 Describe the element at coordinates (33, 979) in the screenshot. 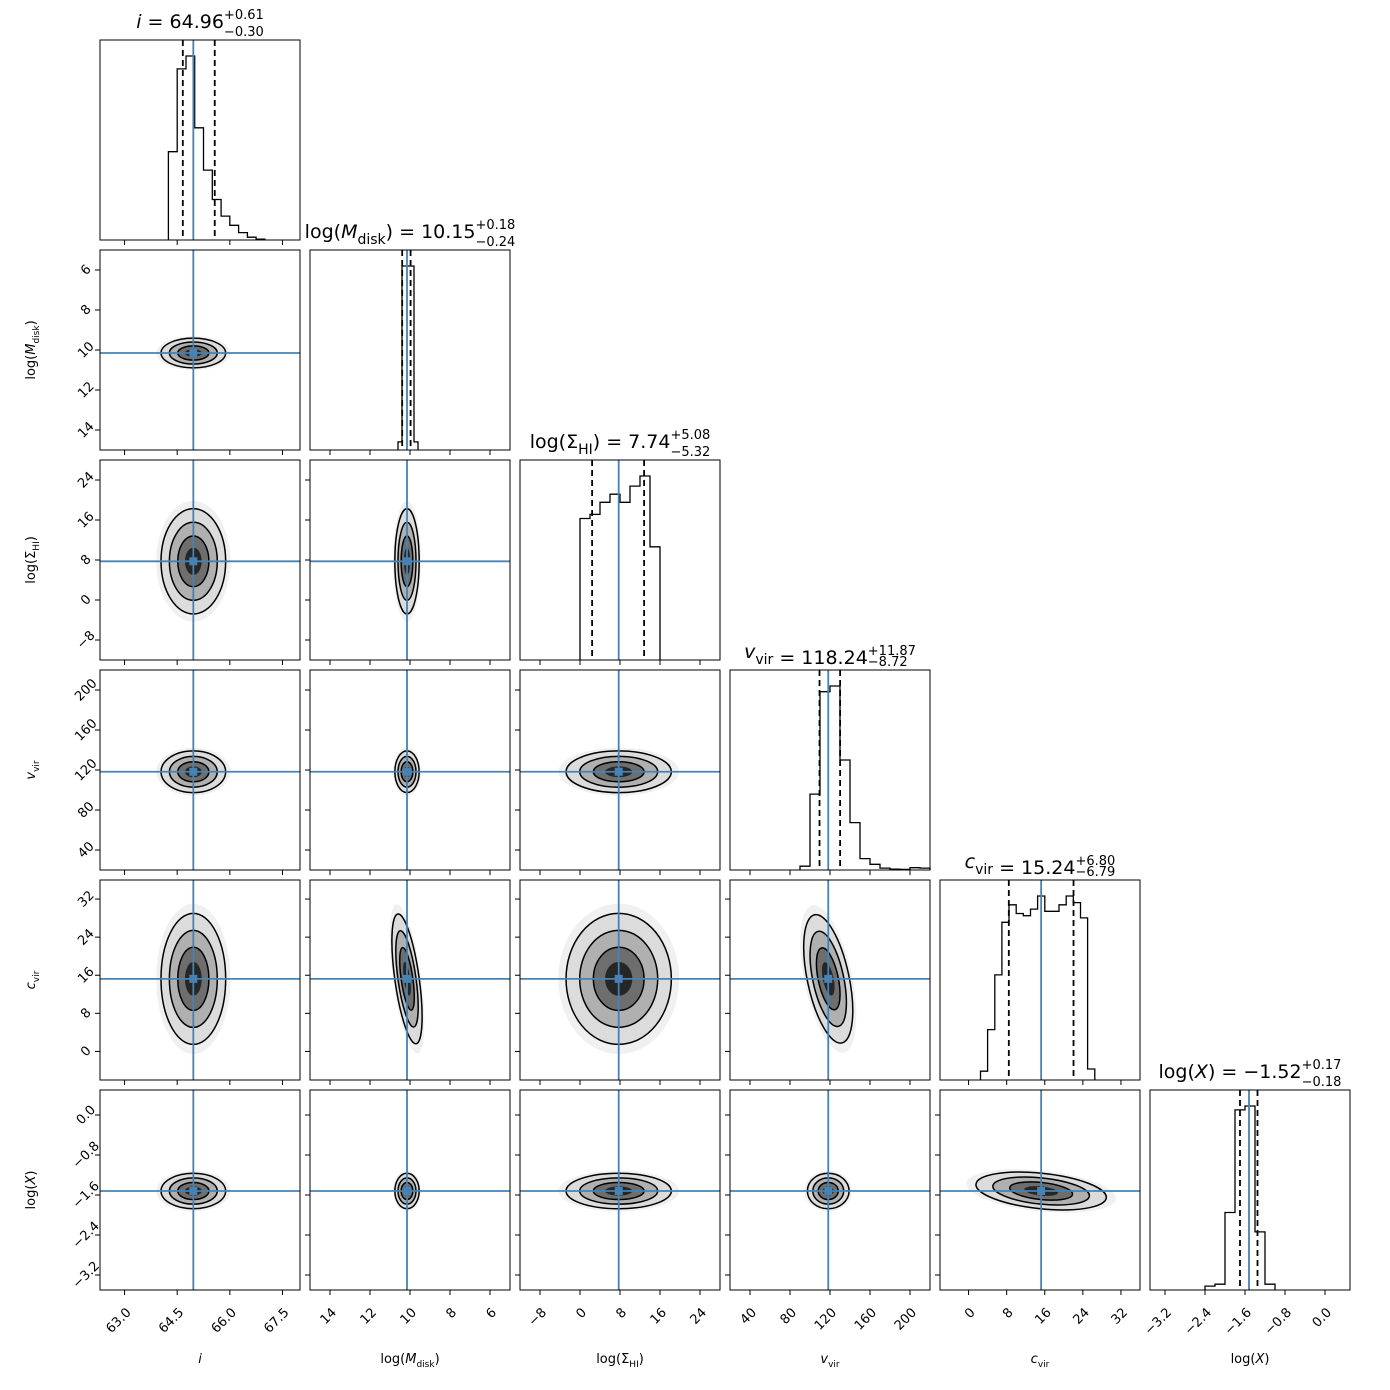

I see `y-axis-label-cvir: cvir` at that location.